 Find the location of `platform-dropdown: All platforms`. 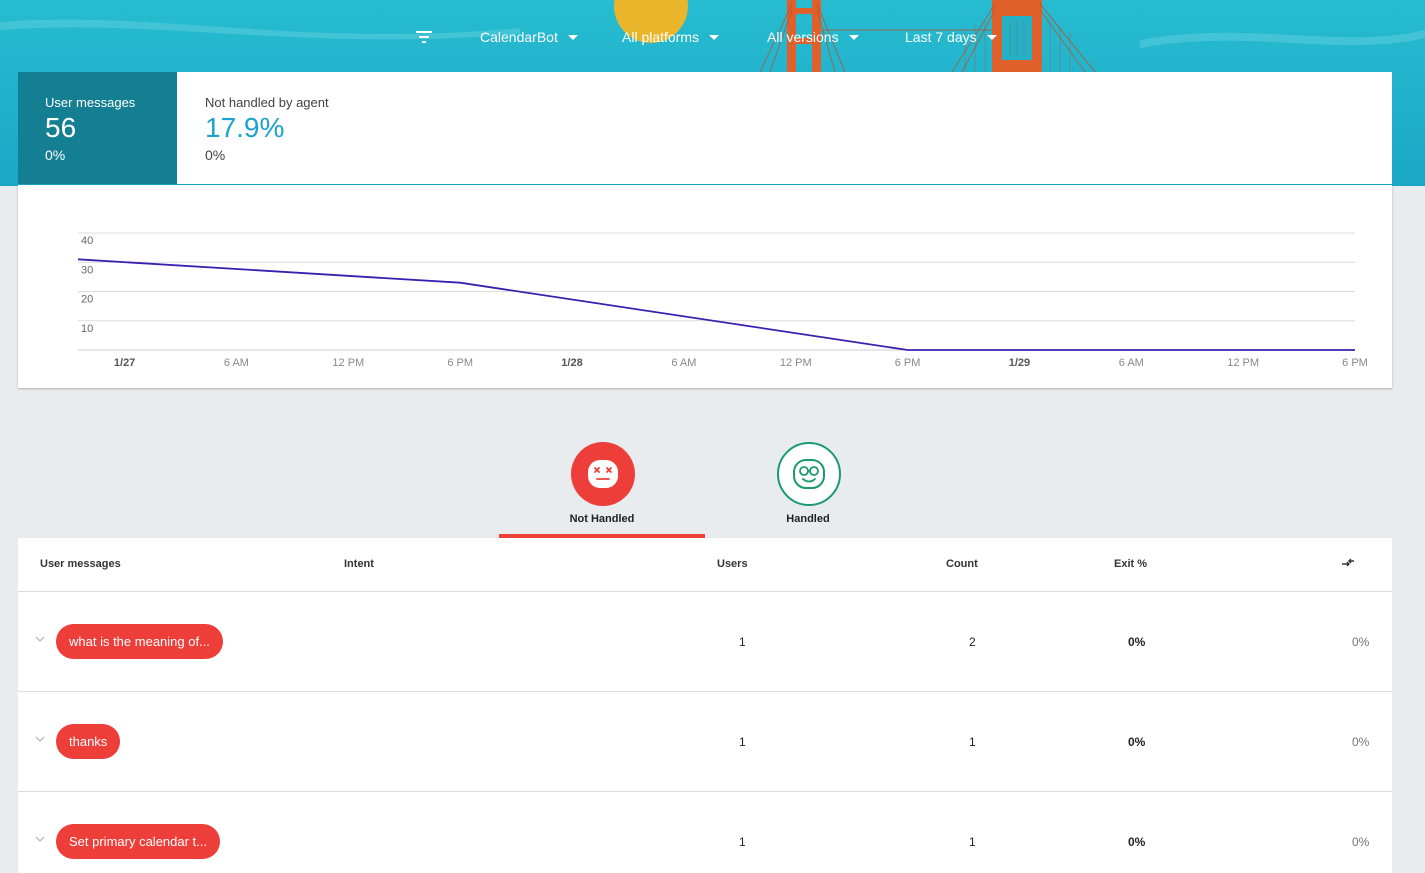

platform-dropdown: All platforms is located at coordinates (671, 37).